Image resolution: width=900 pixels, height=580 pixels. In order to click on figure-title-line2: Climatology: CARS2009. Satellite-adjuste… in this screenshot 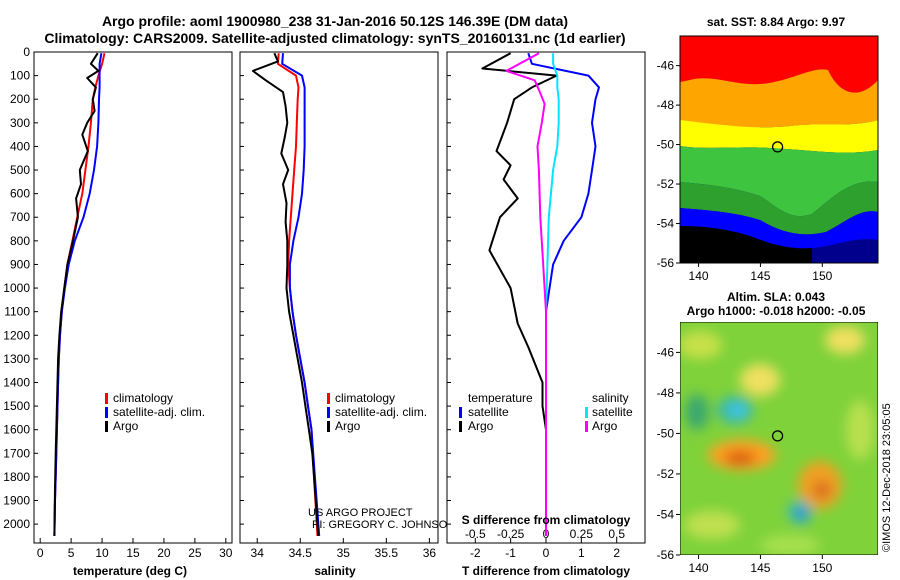, I will do `click(334, 38)`.